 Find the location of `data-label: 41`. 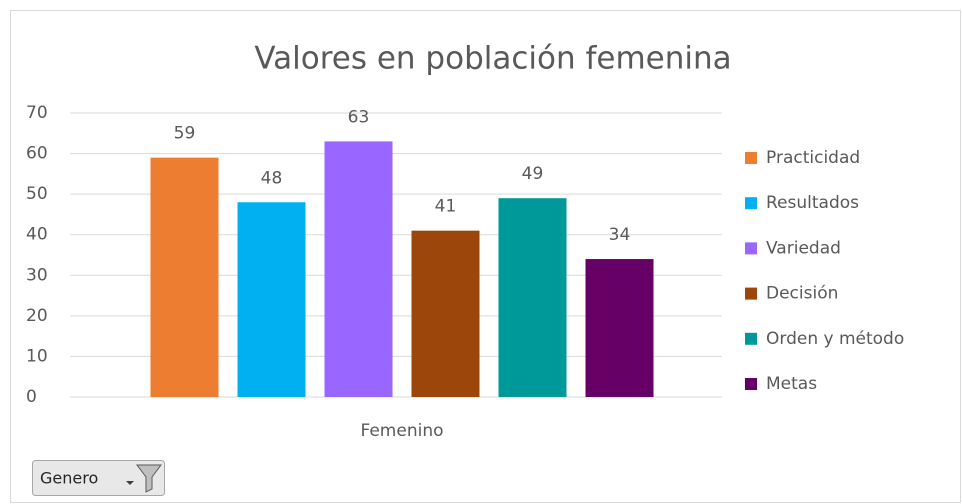

data-label: 41 is located at coordinates (446, 207).